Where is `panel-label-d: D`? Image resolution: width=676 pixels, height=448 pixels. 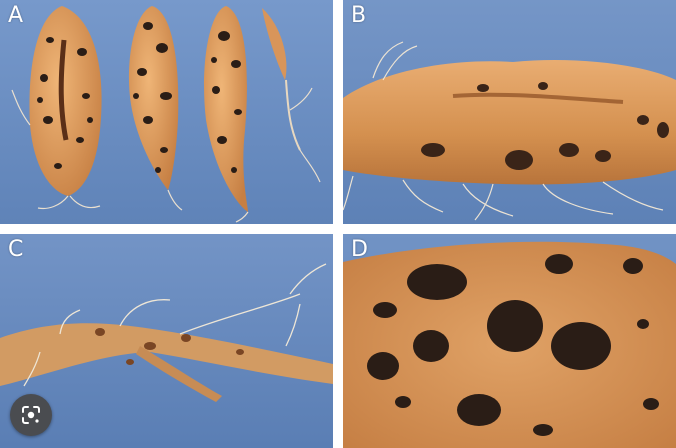
panel-label-d: D is located at coordinates (359, 249).